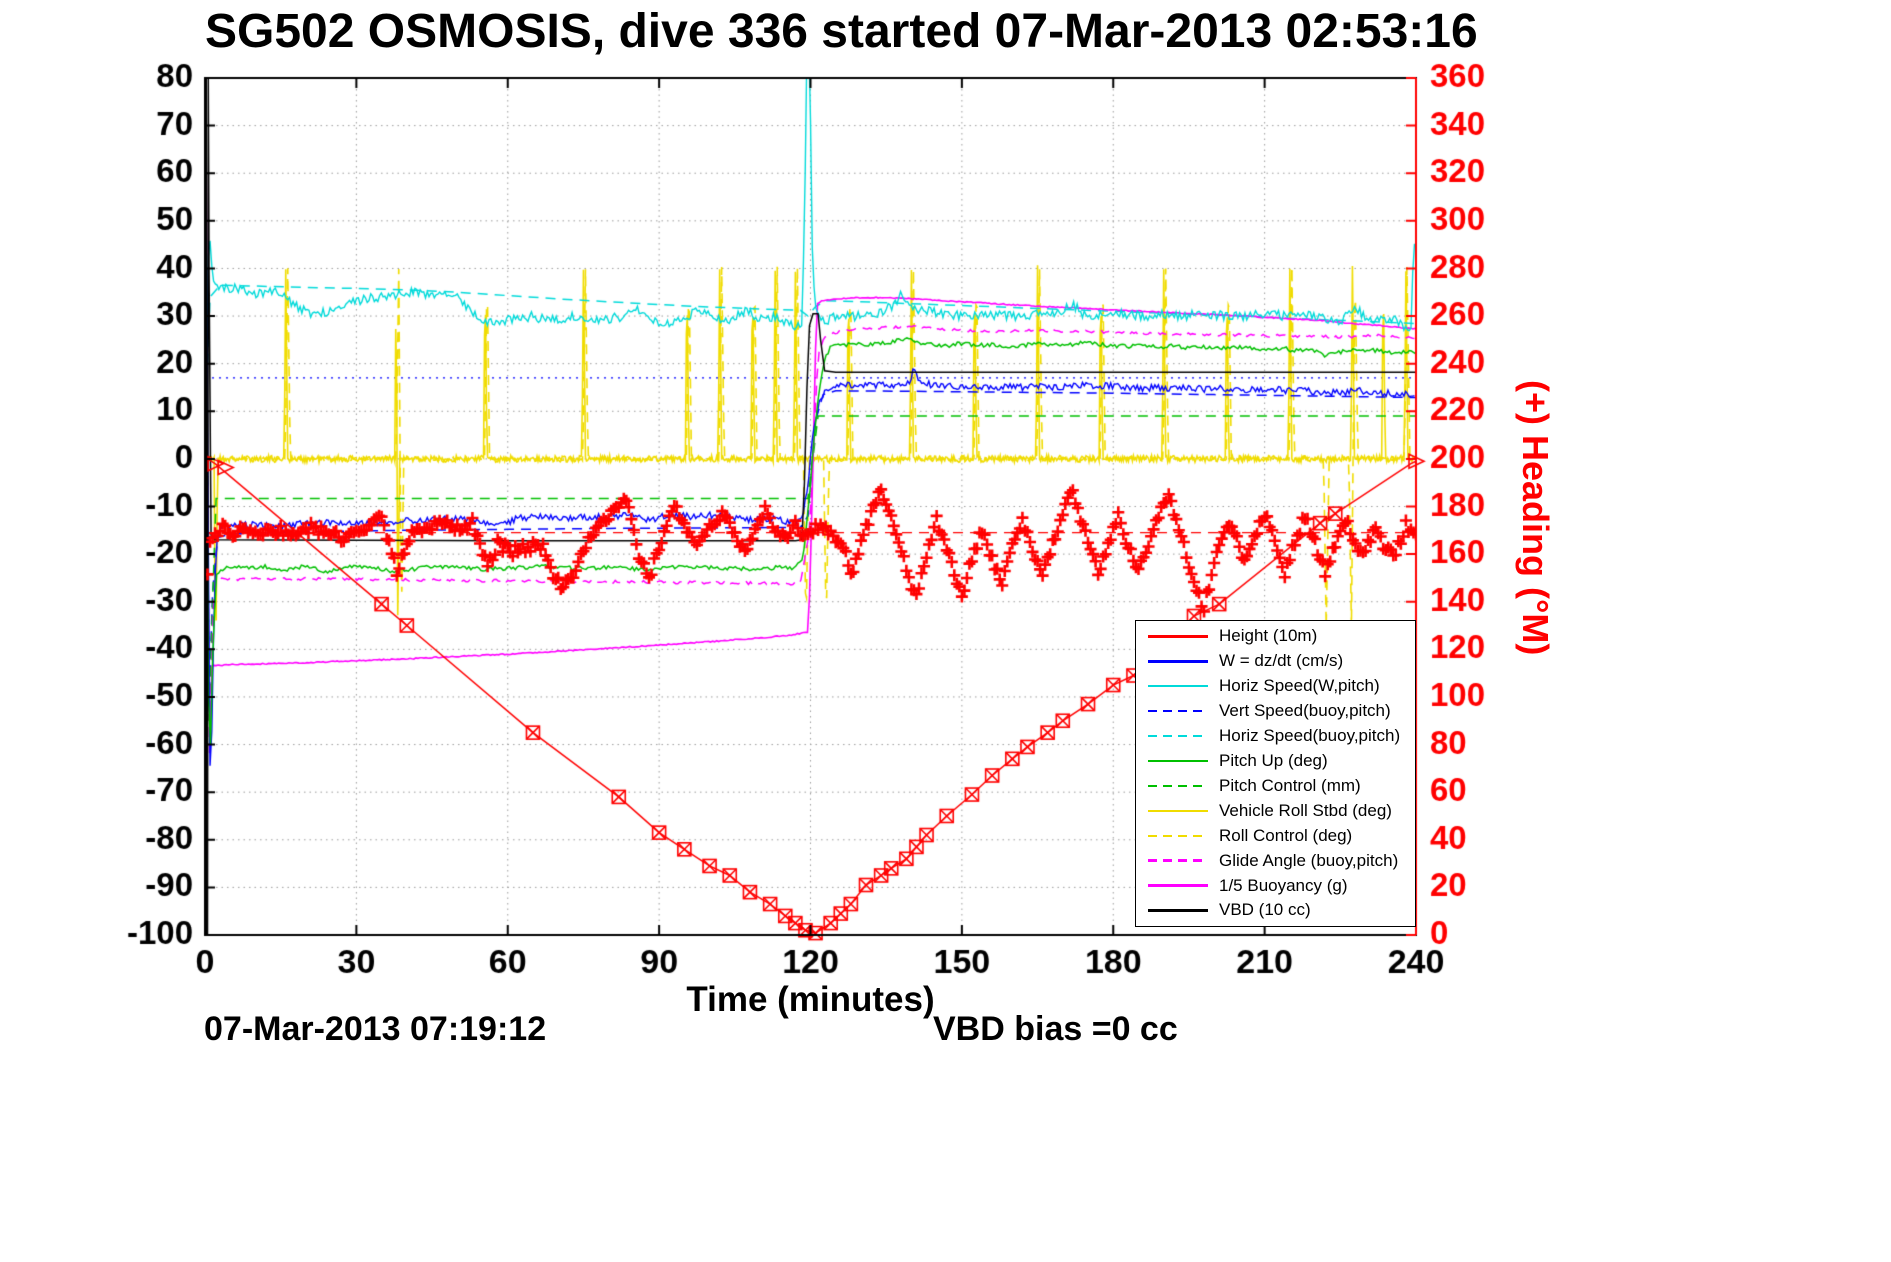 The image size is (1891, 1262). Describe the element at coordinates (1305, 810) in the screenshot. I see `legend-label: Vehicle Roll Stbd (deg)` at that location.